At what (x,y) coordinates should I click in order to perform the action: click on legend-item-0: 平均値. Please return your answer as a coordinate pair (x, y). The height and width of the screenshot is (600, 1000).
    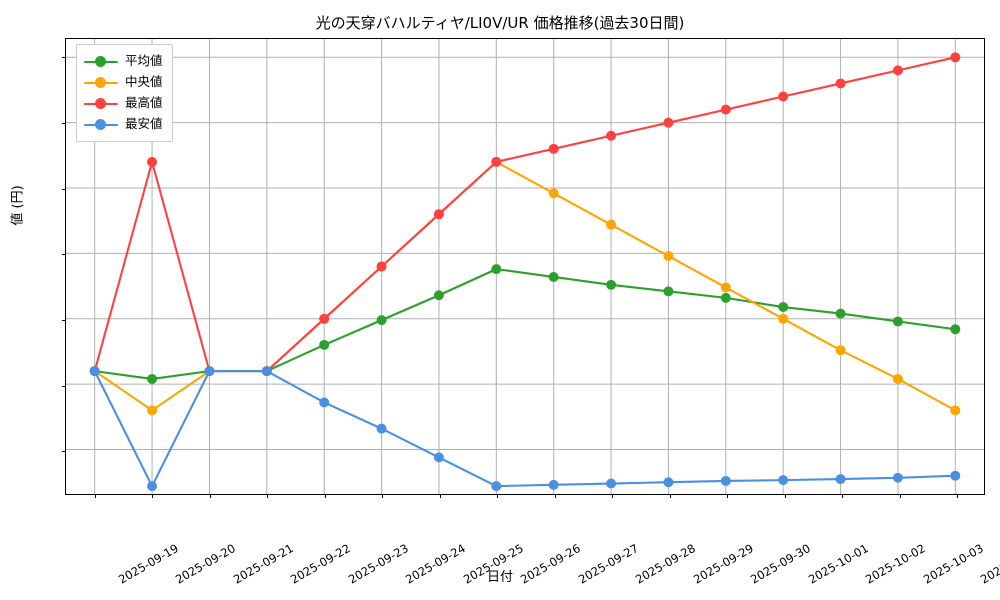
    Looking at the image, I should click on (123, 61).